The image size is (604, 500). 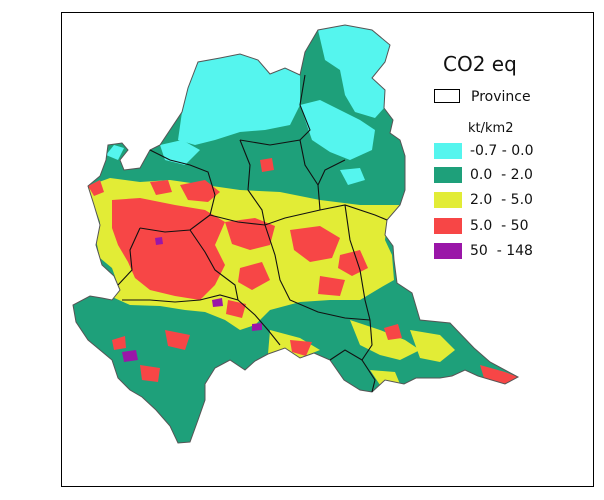 What do you see at coordinates (501, 251) in the screenshot?
I see `legend-class-label: 50 - 148` at bounding box center [501, 251].